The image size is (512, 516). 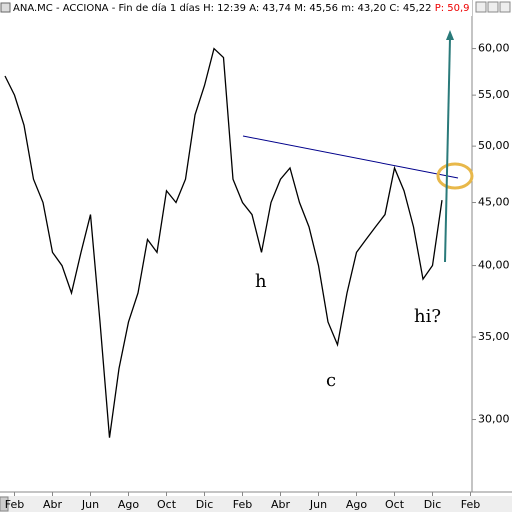 What do you see at coordinates (455, 176) in the screenshot?
I see `highlight-circle` at bounding box center [455, 176].